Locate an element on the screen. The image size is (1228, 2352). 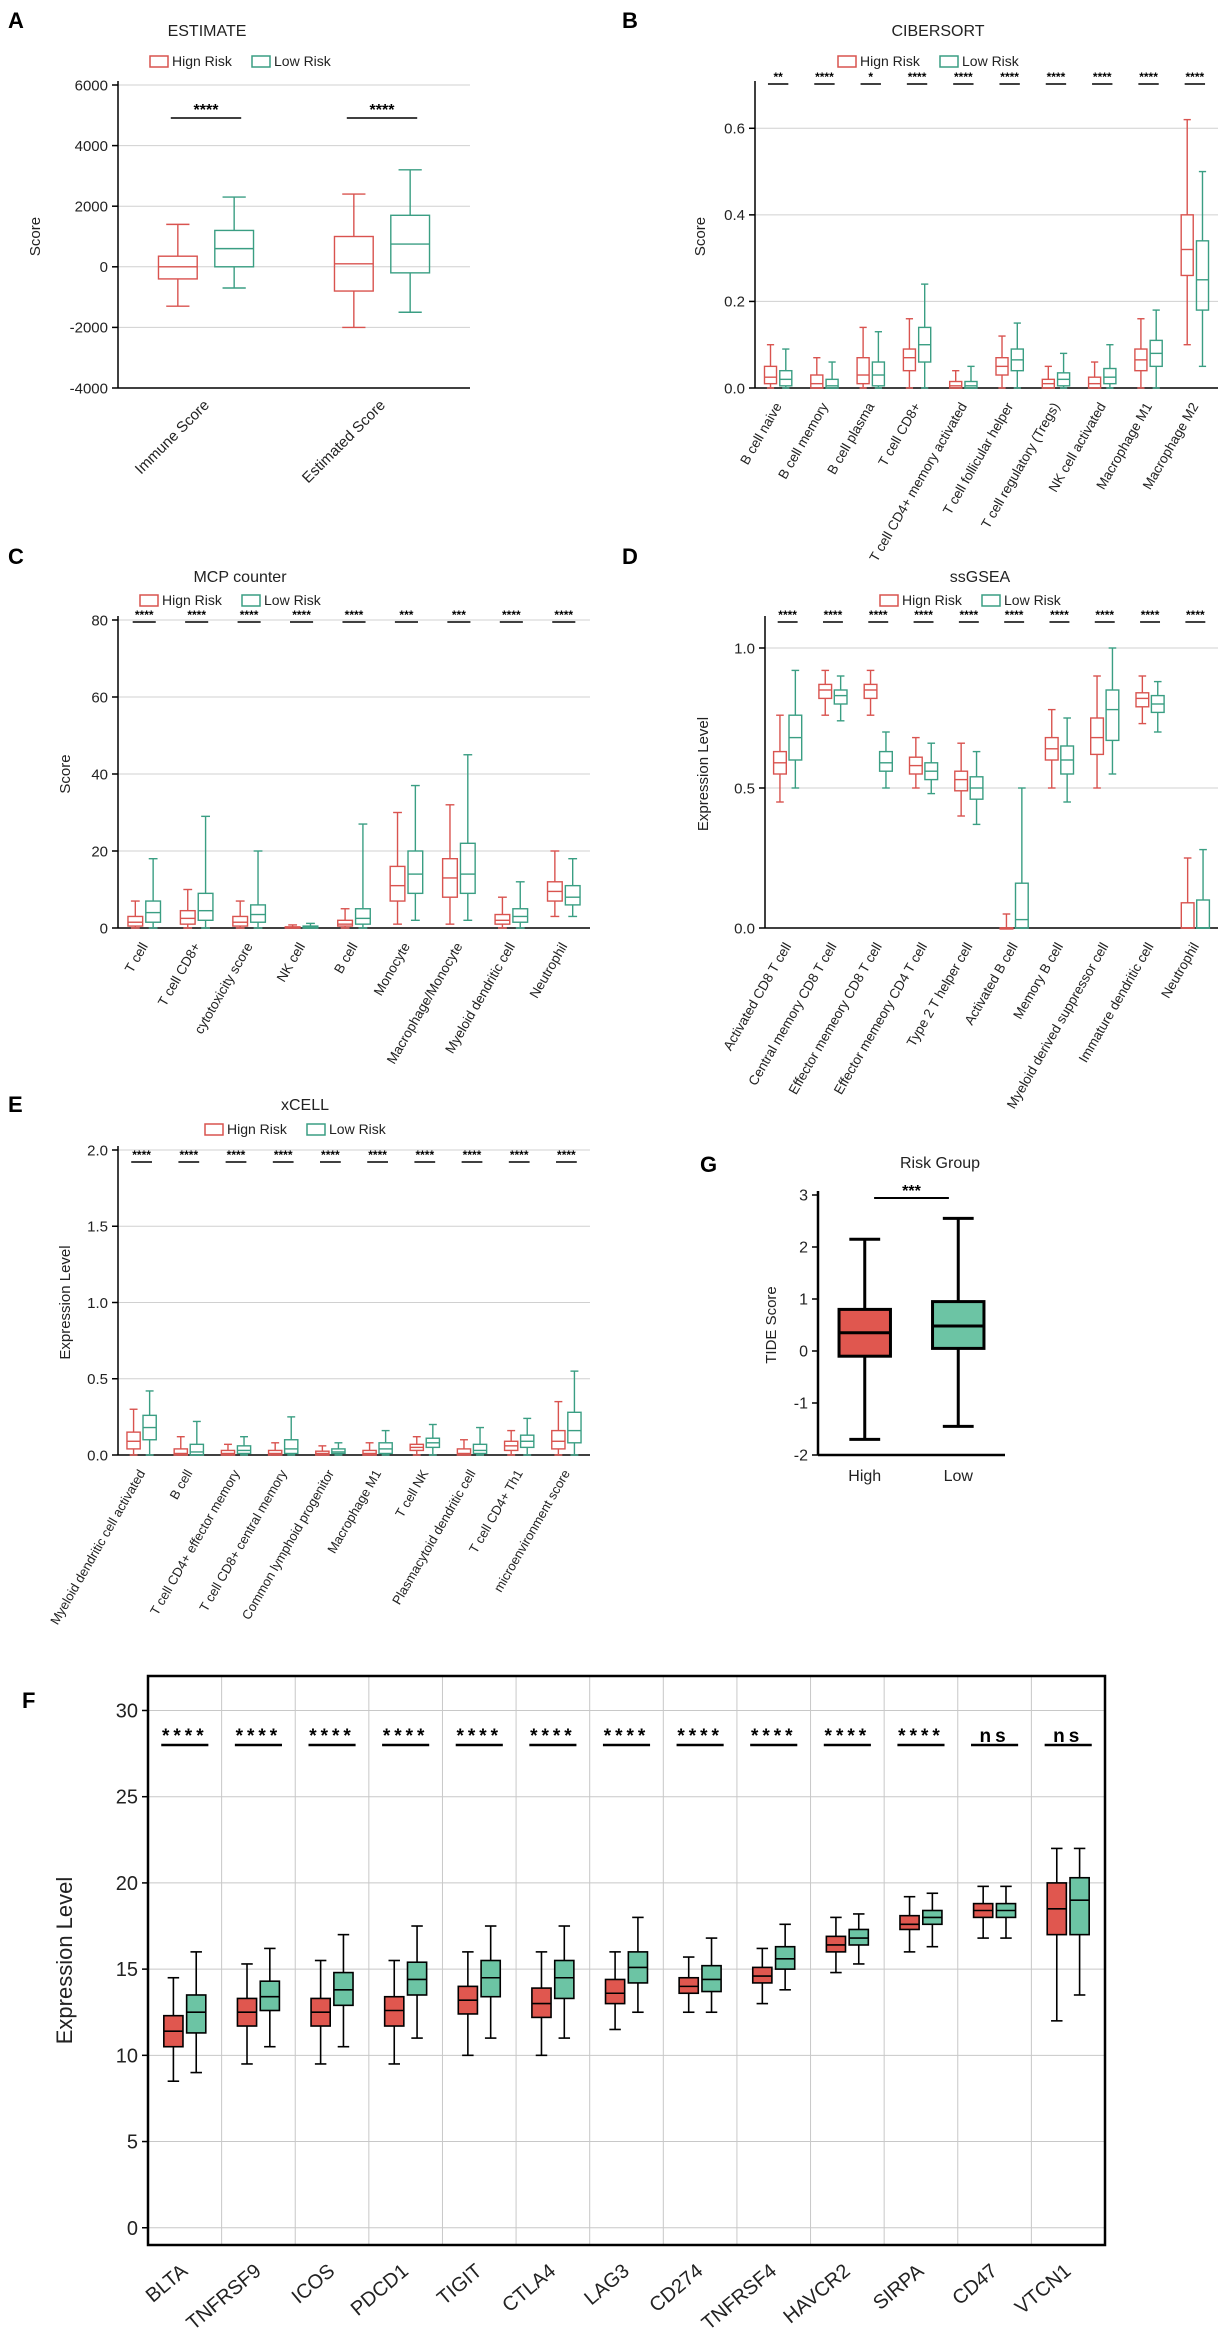
x-tick-label: T cell CD8+ is located at coordinates (899, 434).